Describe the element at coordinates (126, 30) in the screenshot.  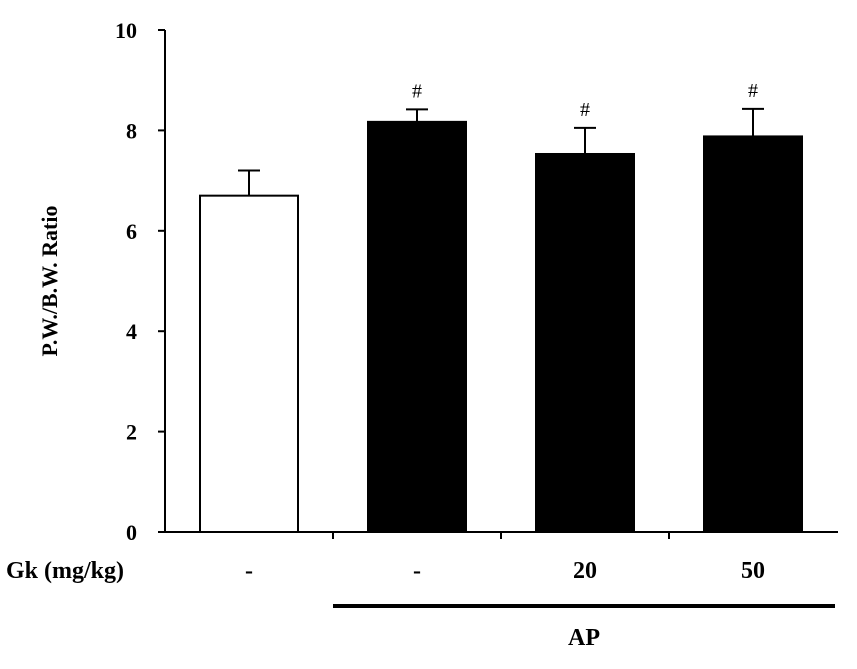
I see `y-tick-label: 10` at that location.